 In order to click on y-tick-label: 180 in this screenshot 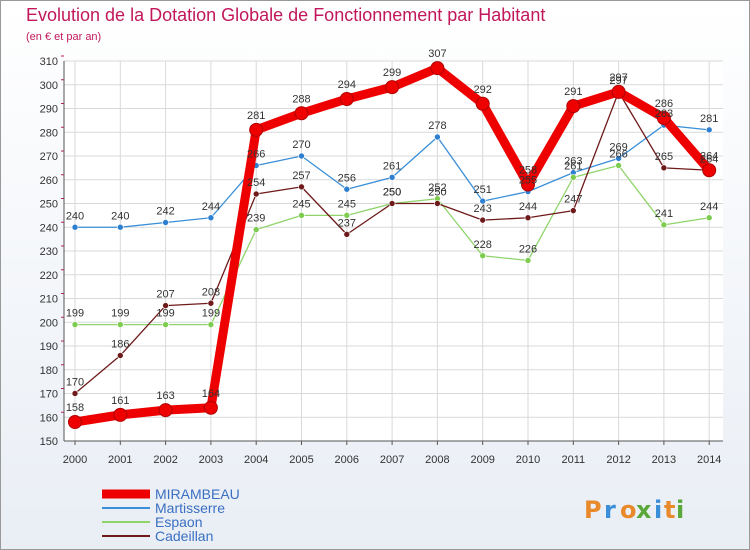, I will do `click(49, 371)`.